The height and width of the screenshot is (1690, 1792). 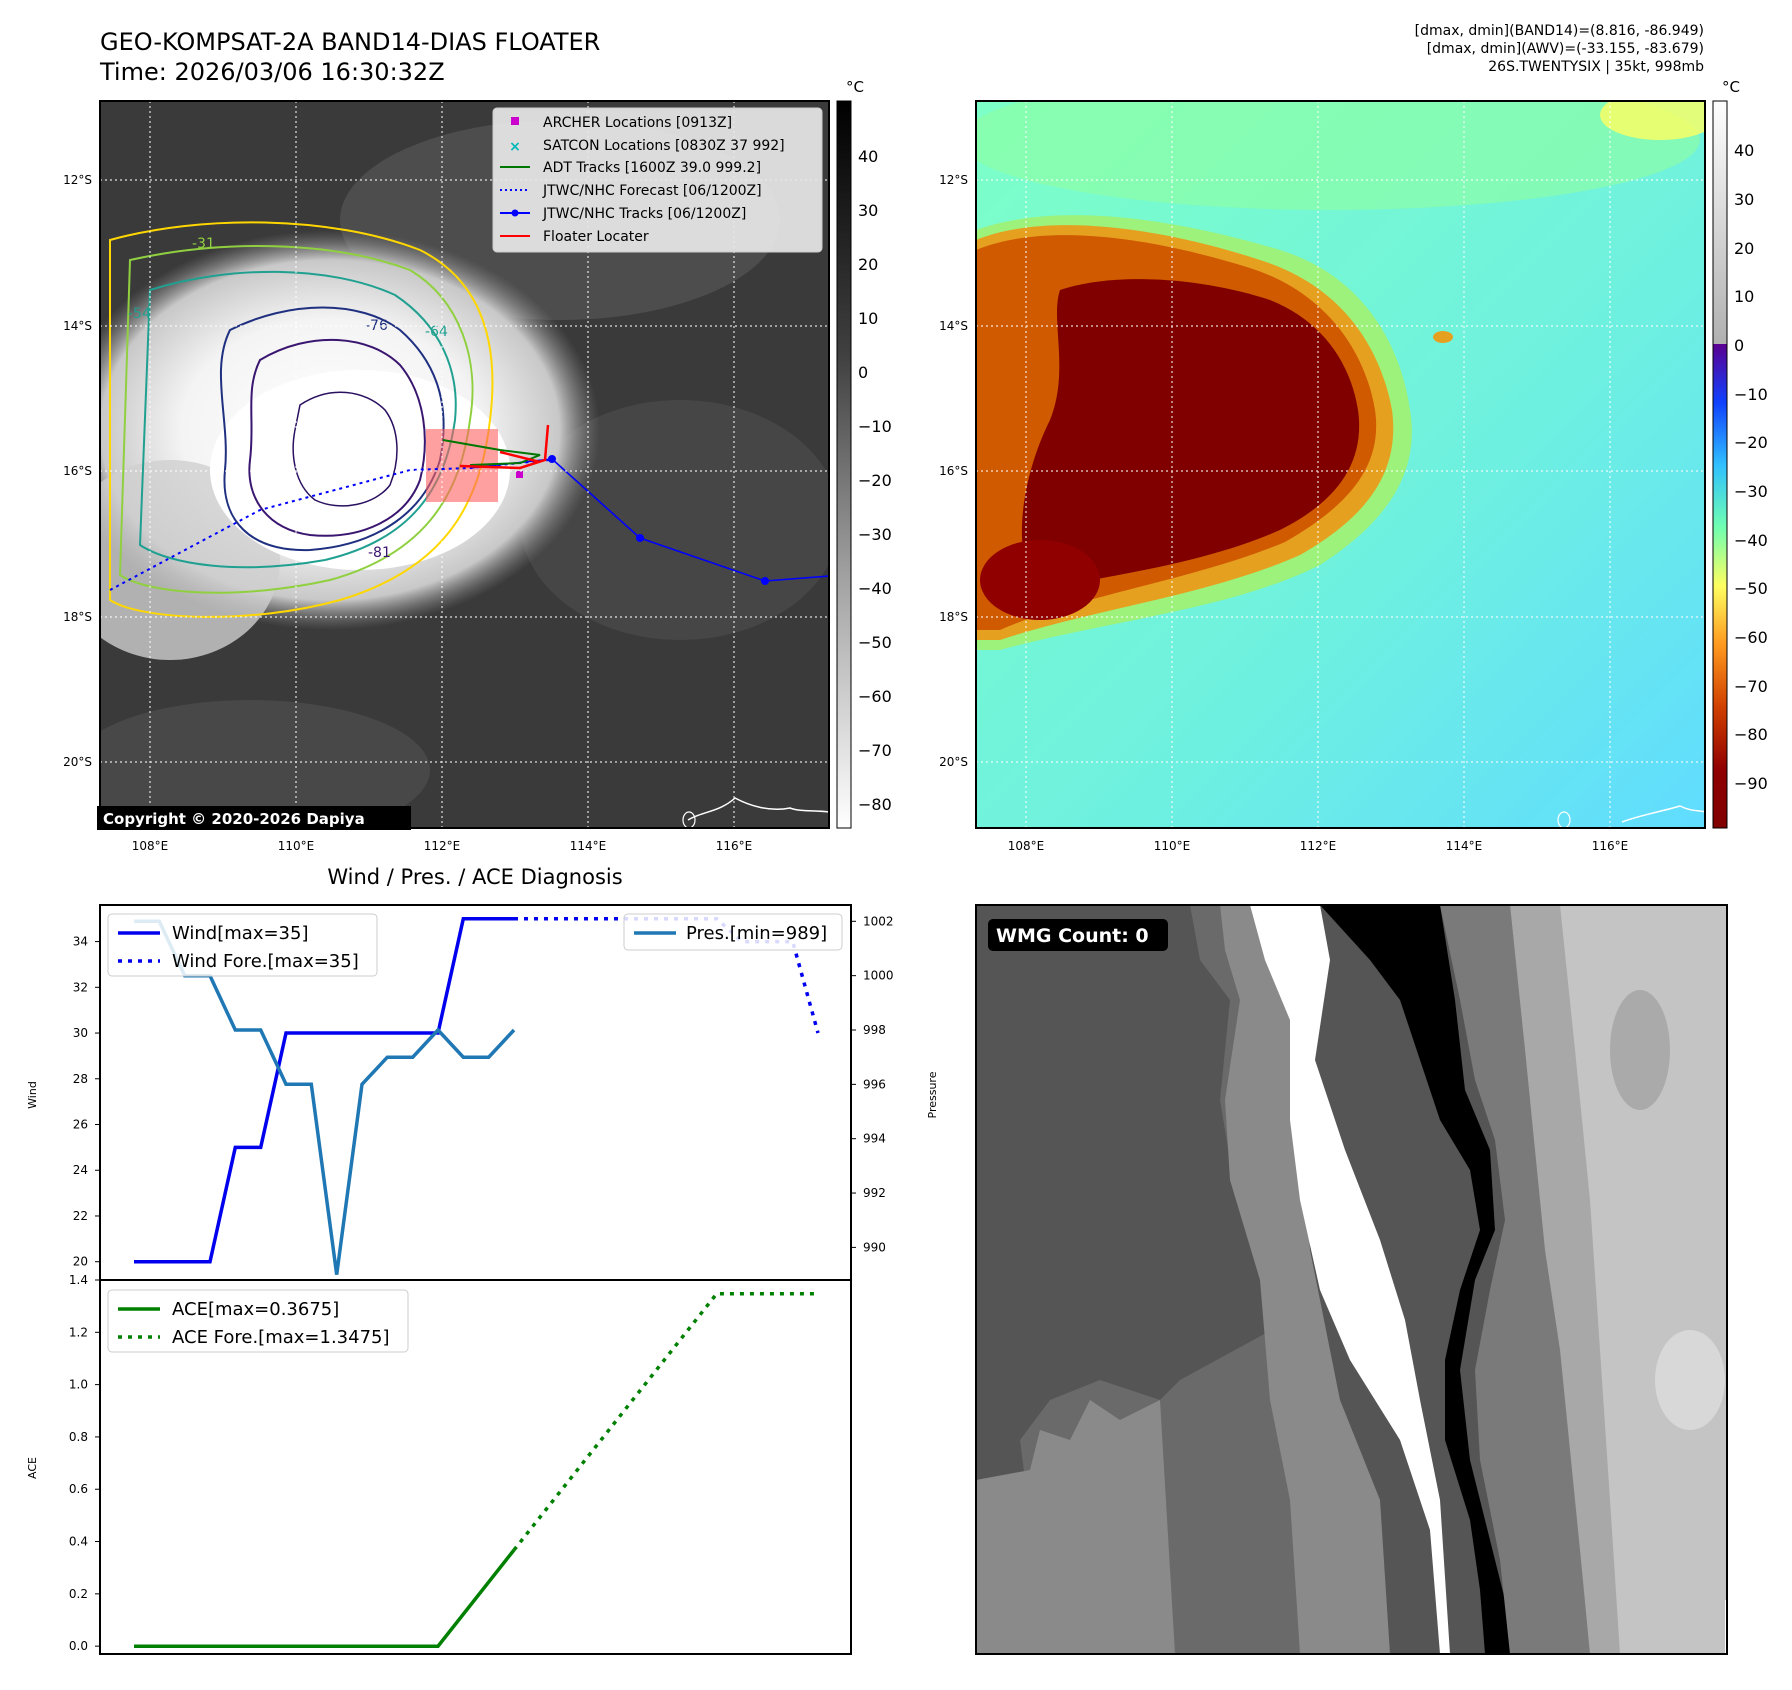 What do you see at coordinates (240, 933) in the screenshot?
I see `legend-wind: Wind[max=35]` at bounding box center [240, 933].